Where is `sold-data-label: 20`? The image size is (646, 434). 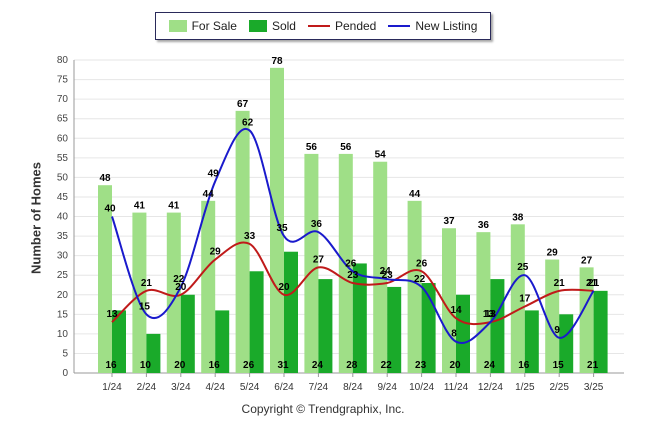
sold-data-label: 20 is located at coordinates (455, 365).